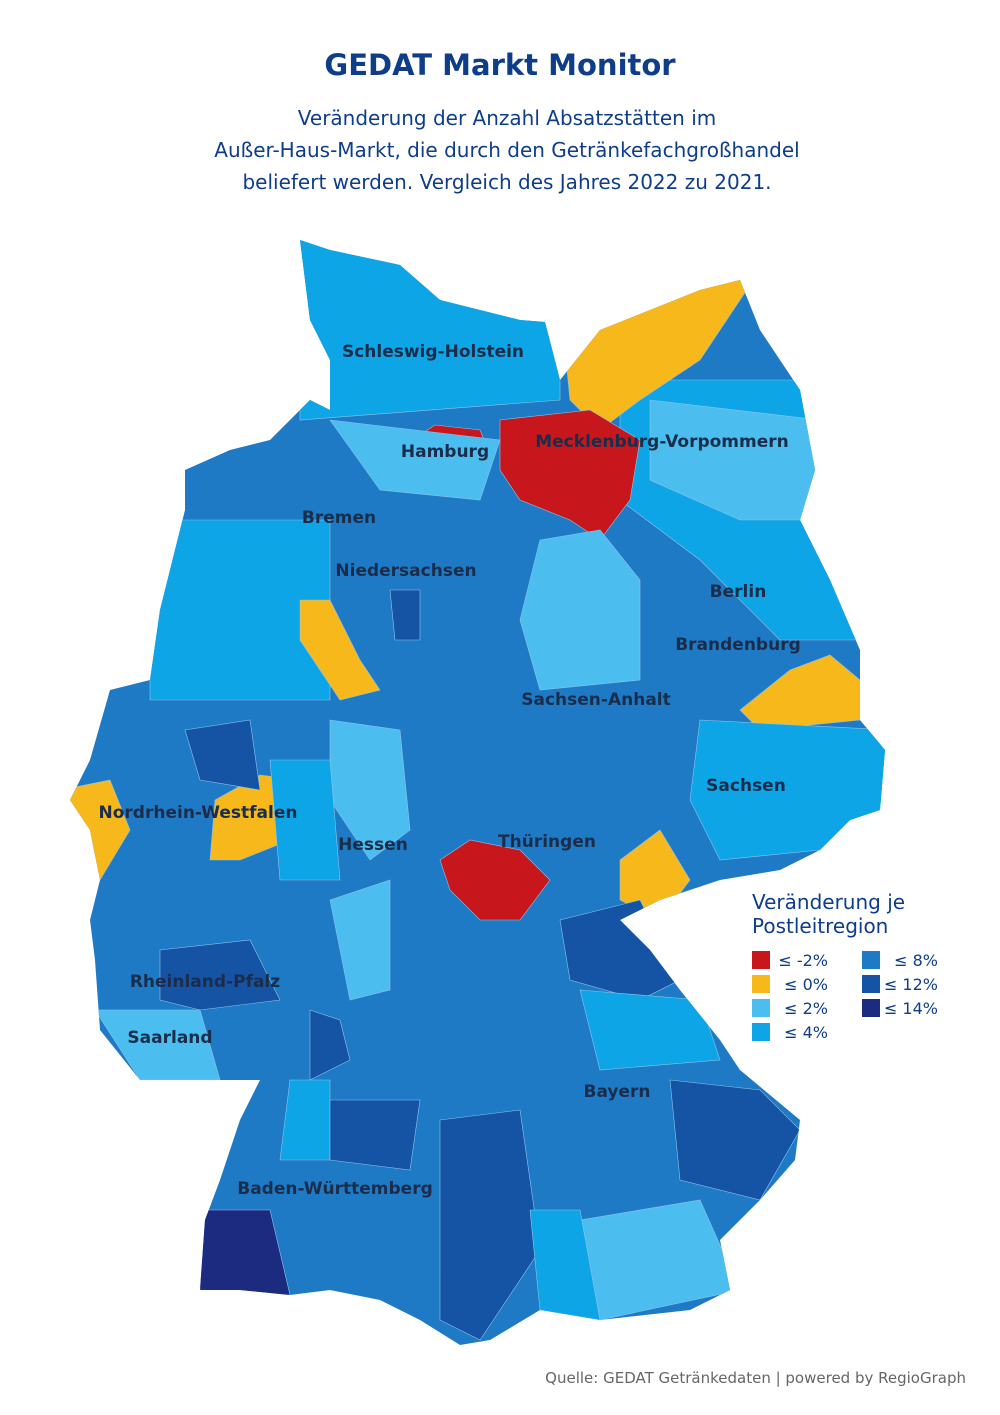 Image resolution: width=1000 pixels, height=1415 pixels. What do you see at coordinates (806, 984) in the screenshot?
I see `legend-label: ≤ 0%` at bounding box center [806, 984].